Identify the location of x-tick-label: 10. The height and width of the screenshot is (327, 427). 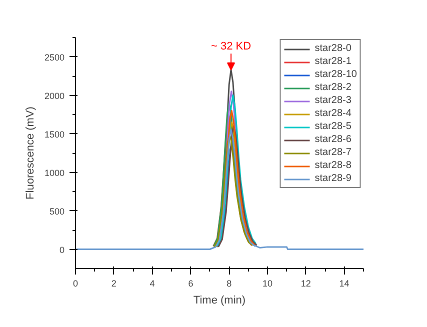
(267, 283).